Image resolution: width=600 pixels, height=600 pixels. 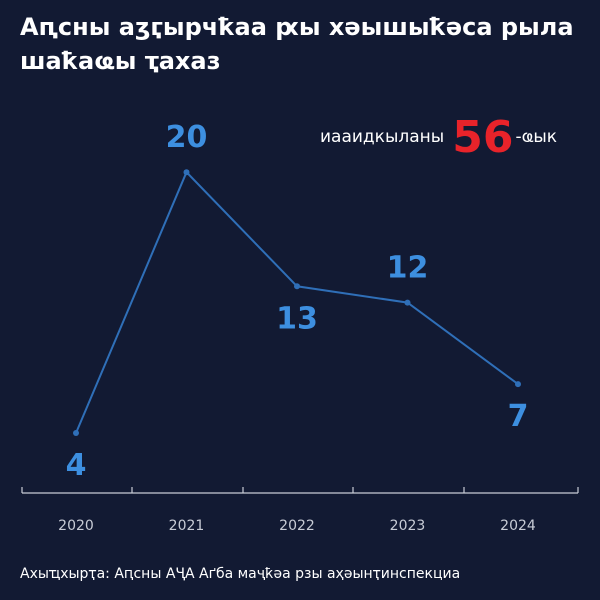 What do you see at coordinates (76, 526) in the screenshot?
I see `x-tick-label: 2020` at bounding box center [76, 526].